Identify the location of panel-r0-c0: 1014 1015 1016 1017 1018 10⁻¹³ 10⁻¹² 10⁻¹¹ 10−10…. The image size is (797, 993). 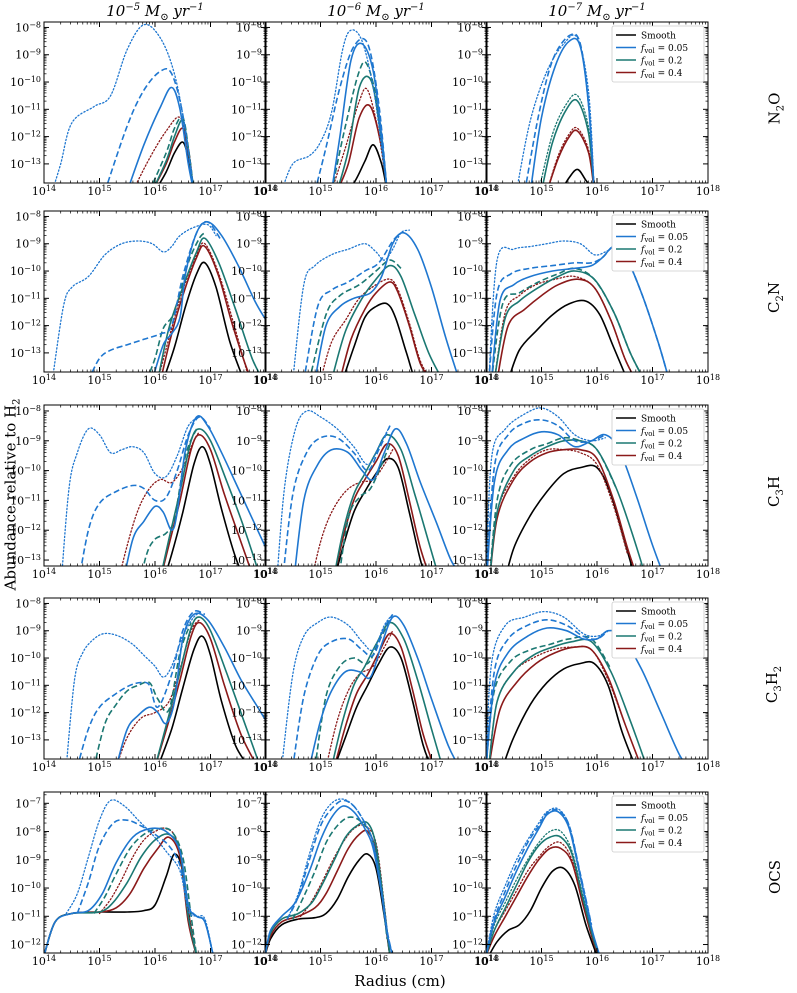
(144, 109).